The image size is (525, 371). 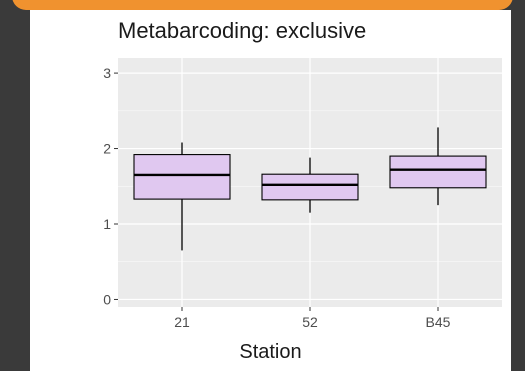 I want to click on y-tick-label: 1, so click(x=107, y=224).